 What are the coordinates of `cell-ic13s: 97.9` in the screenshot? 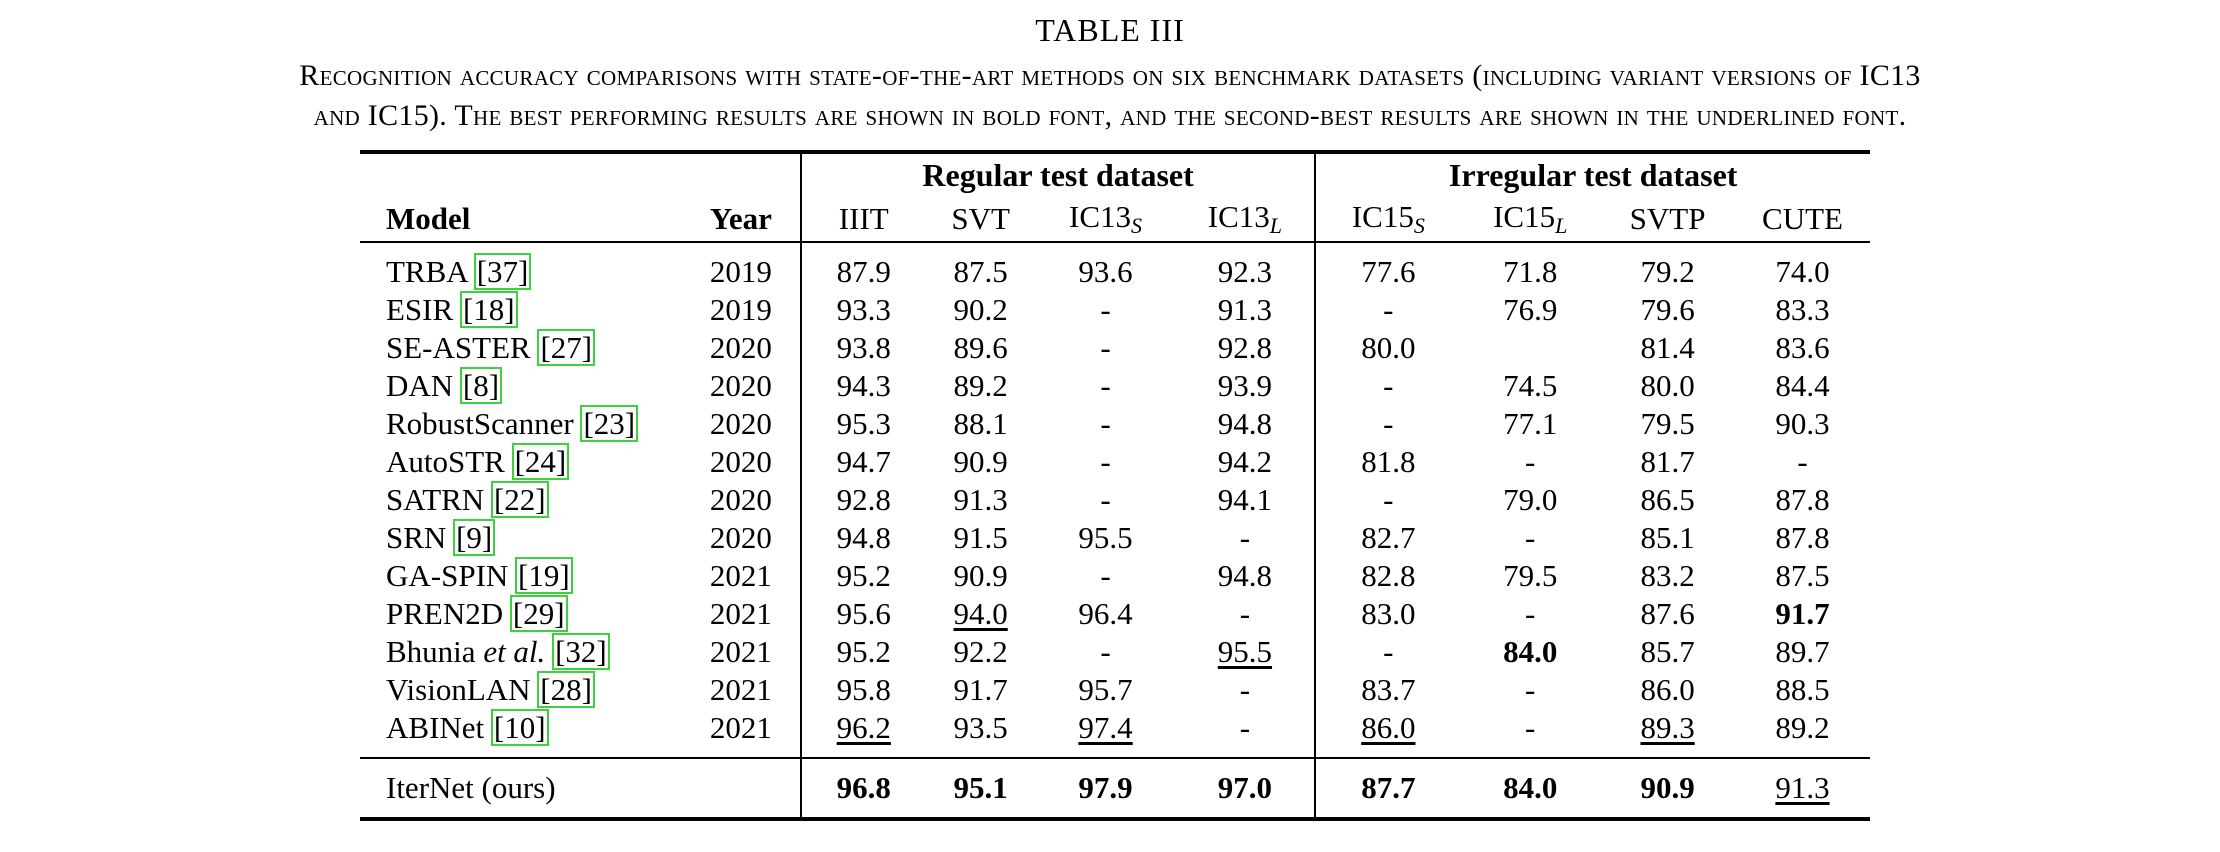 It's located at (1105, 787).